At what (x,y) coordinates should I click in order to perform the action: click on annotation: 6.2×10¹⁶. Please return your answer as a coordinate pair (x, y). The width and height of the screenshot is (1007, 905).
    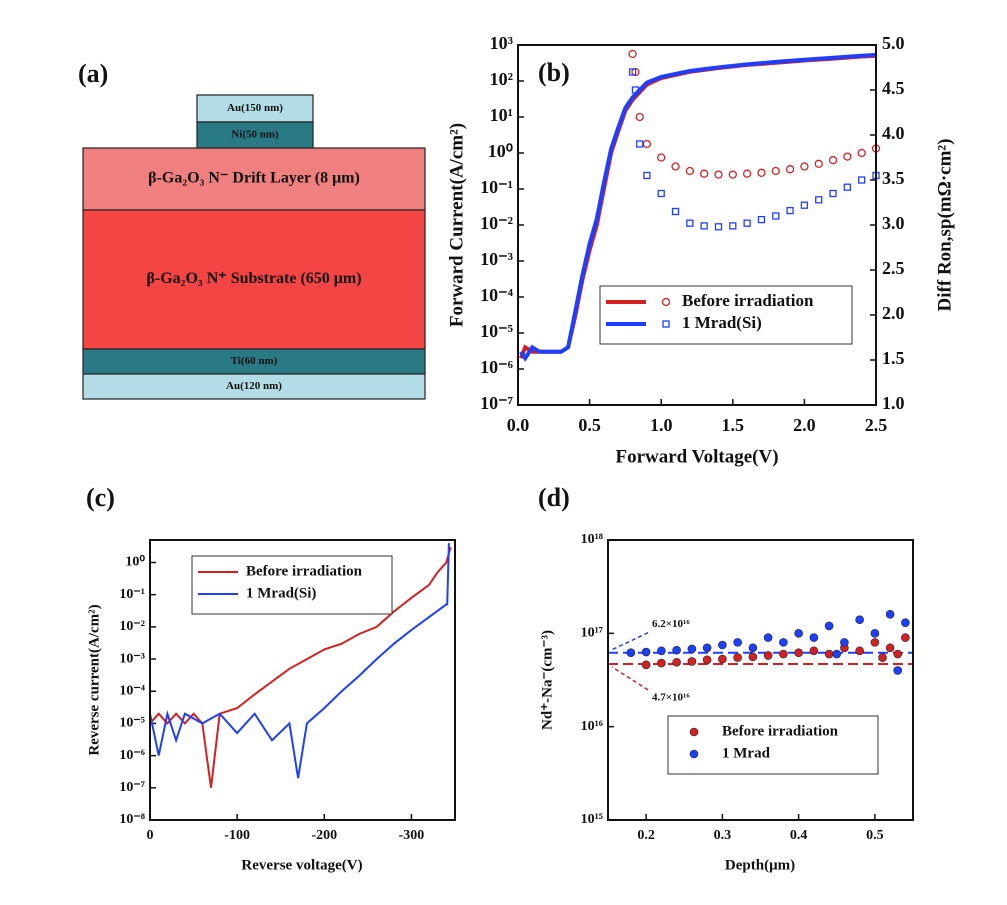
    Looking at the image, I should click on (671, 624).